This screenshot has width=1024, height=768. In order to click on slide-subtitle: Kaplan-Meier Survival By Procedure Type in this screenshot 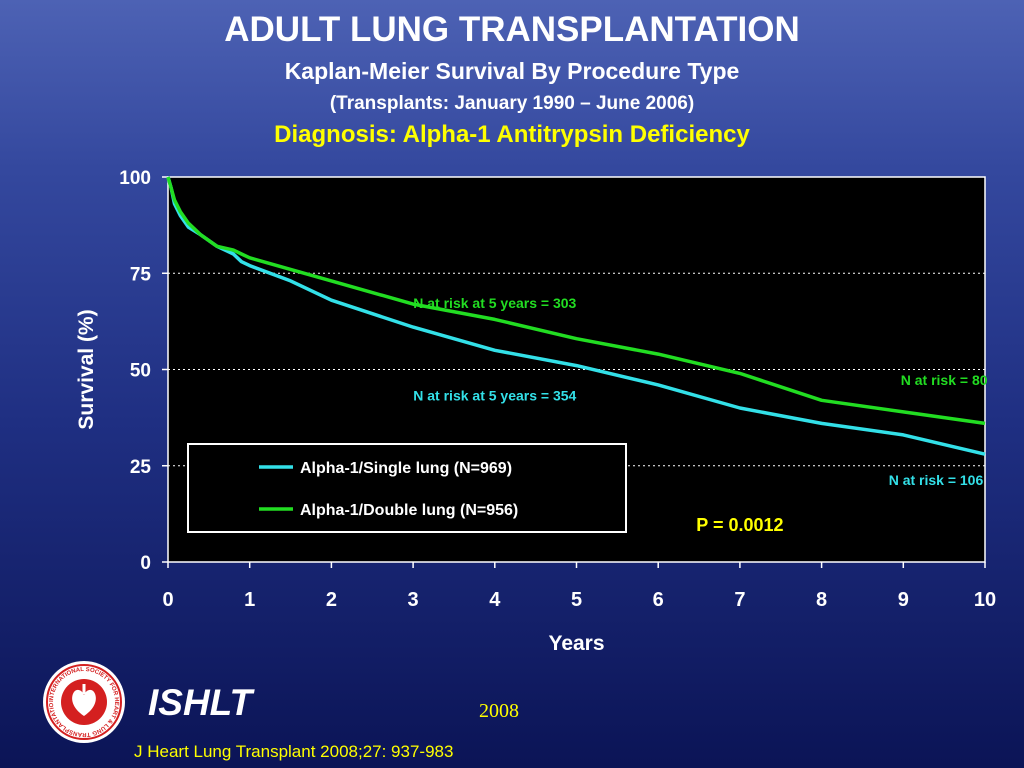, I will do `click(512, 71)`.